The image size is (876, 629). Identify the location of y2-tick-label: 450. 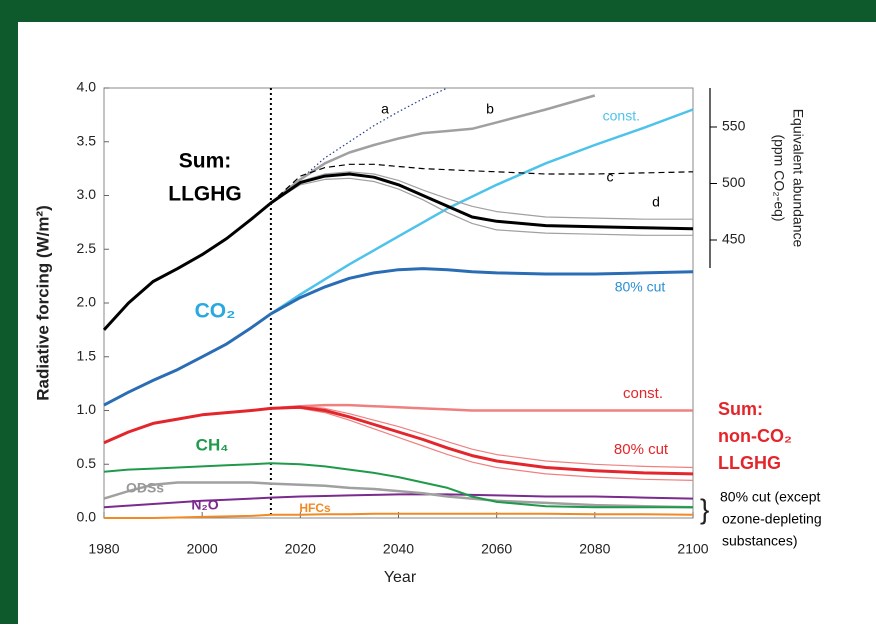
(734, 239).